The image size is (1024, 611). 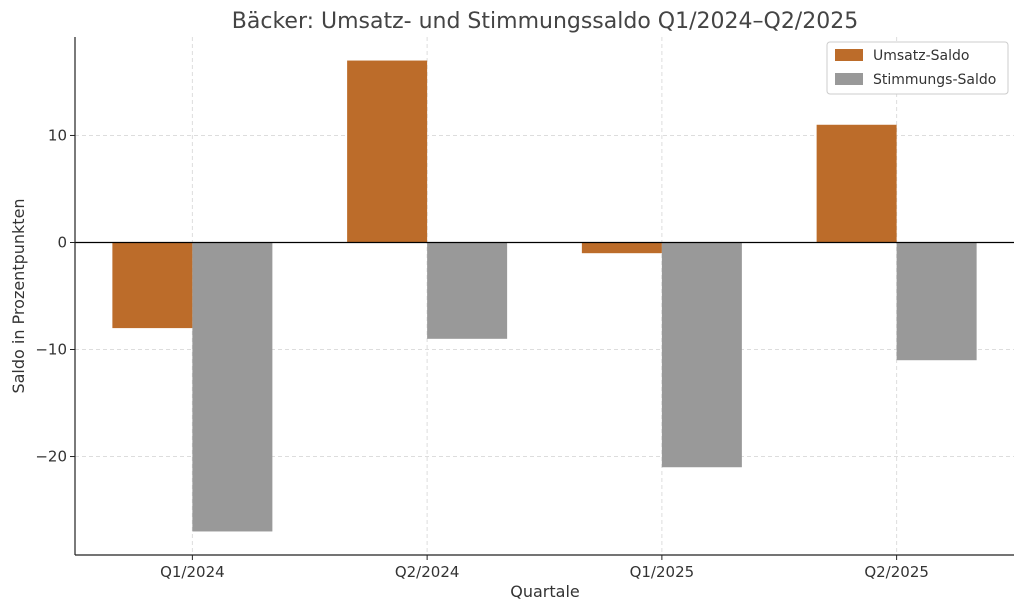 I want to click on y-tick-label: −20, so click(x=51, y=457).